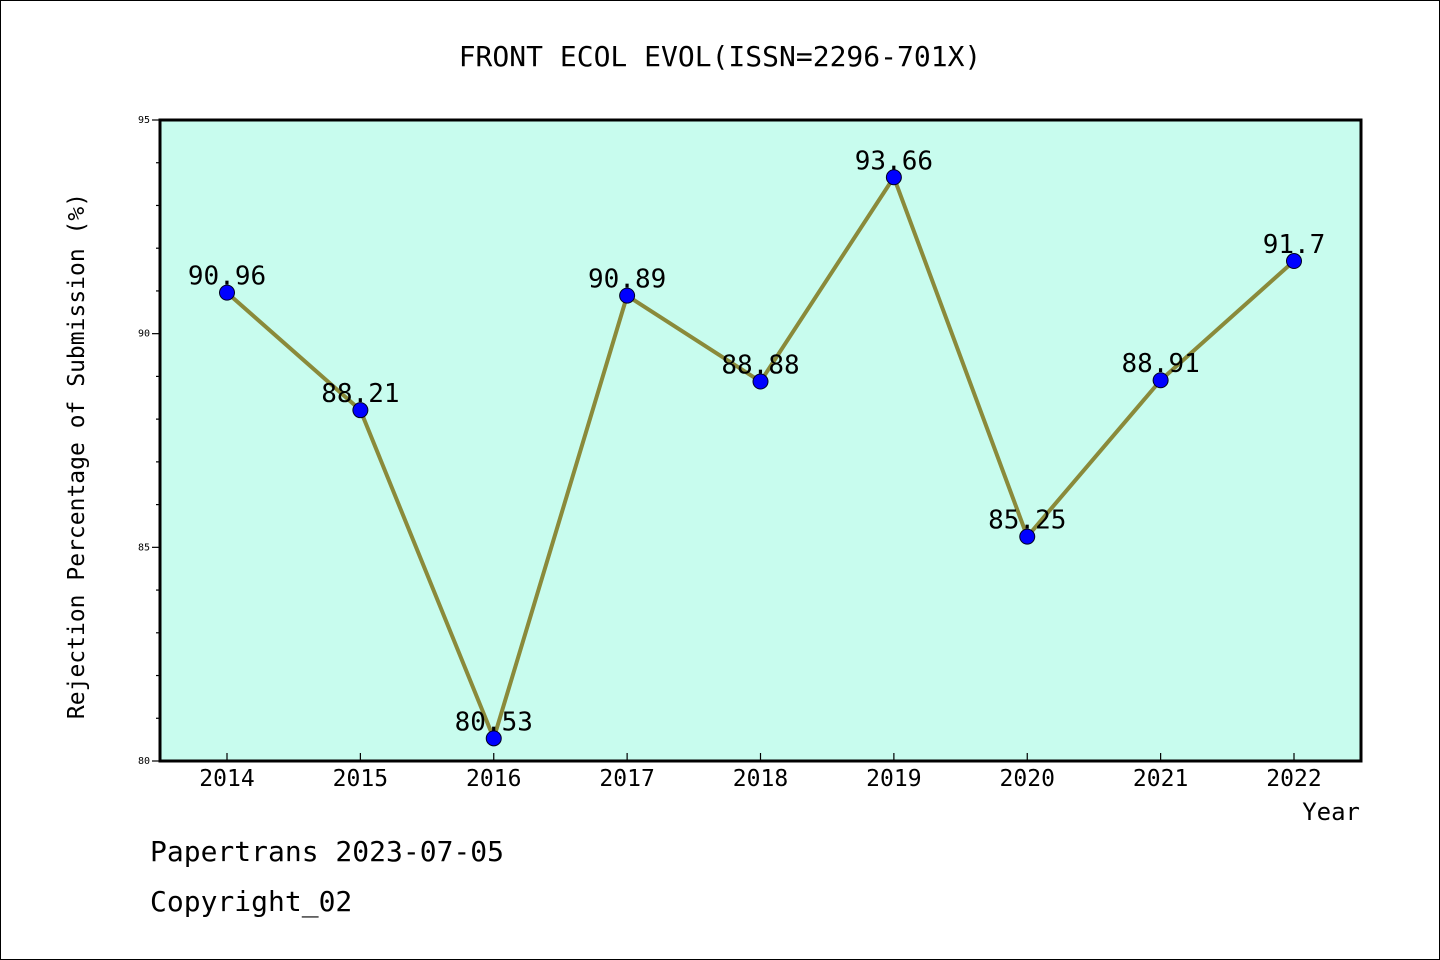  I want to click on data-label: 90.89, so click(627, 280).